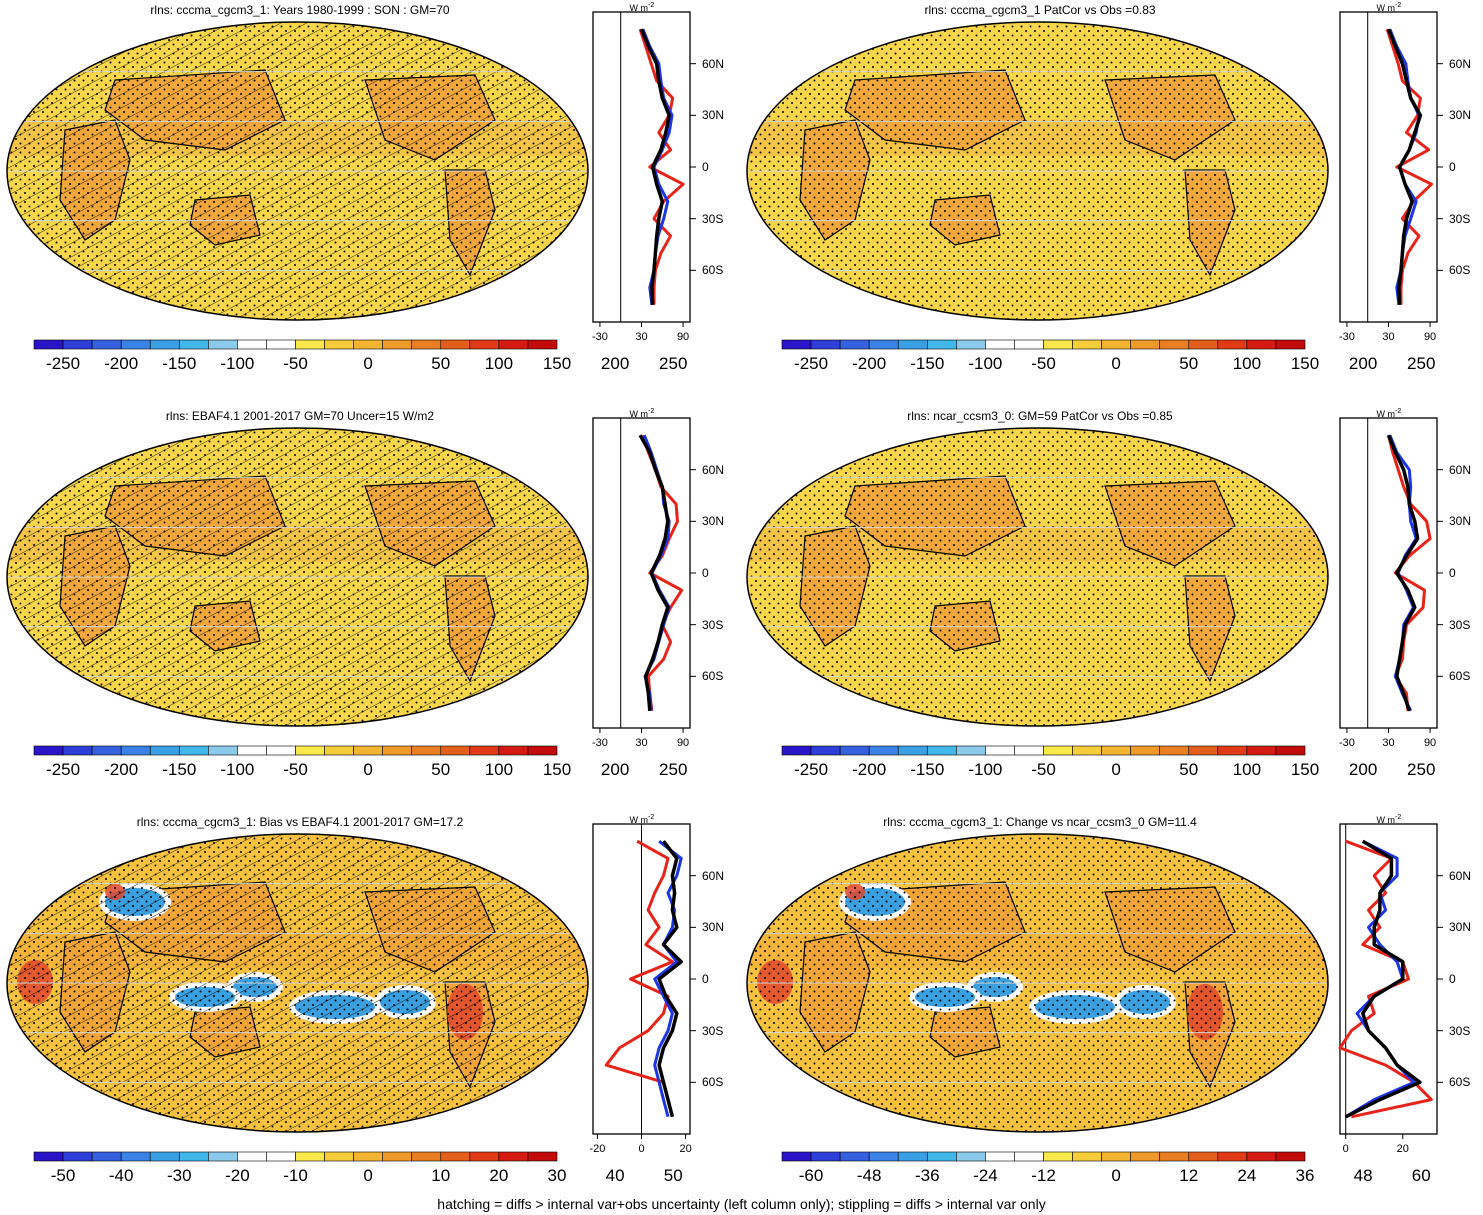 The width and height of the screenshot is (1483, 1215). Describe the element at coordinates (441, 1175) in the screenshot. I see `colorbar-label: 10` at that location.